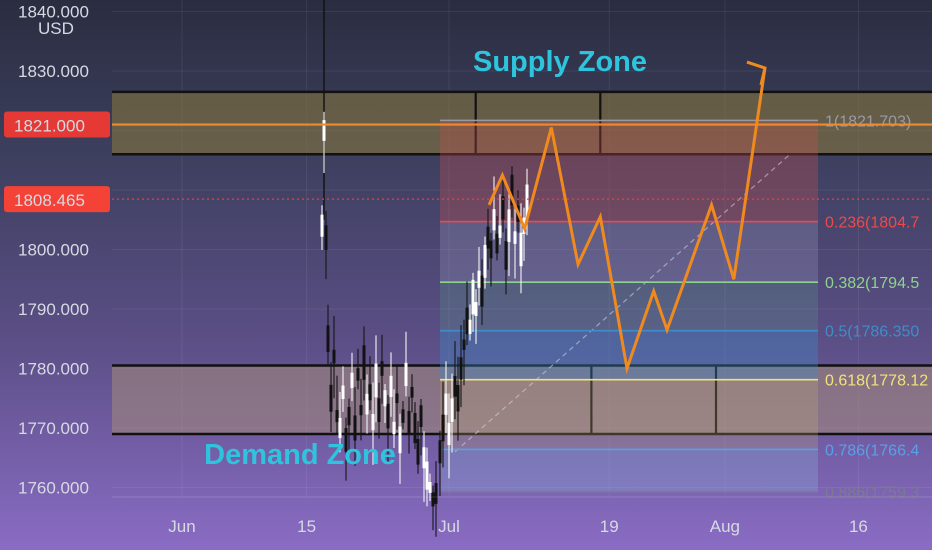  What do you see at coordinates (49, 126) in the screenshot?
I see `price-marker-label: 1821.000` at bounding box center [49, 126].